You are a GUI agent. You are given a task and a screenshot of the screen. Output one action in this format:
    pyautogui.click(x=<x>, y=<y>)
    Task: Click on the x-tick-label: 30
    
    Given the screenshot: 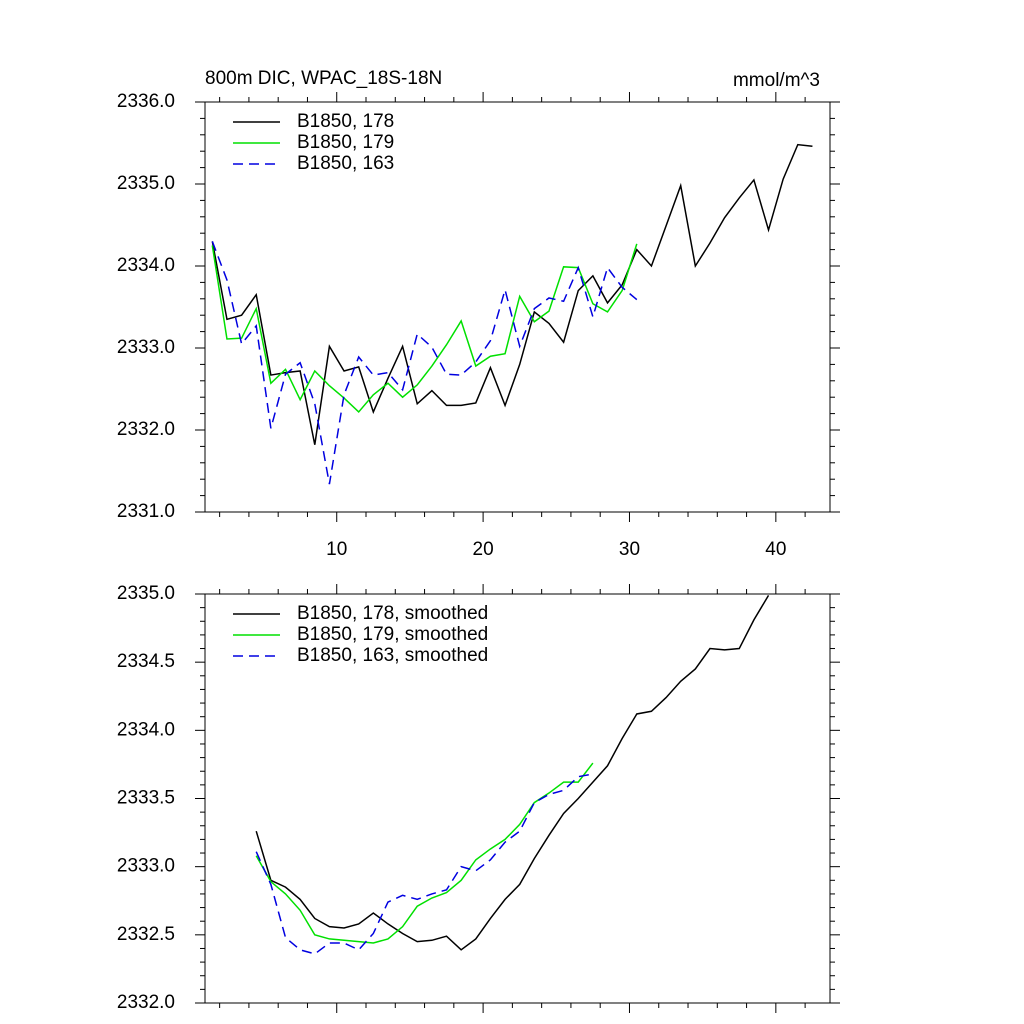 What is the action you would take?
    pyautogui.click(x=629, y=549)
    